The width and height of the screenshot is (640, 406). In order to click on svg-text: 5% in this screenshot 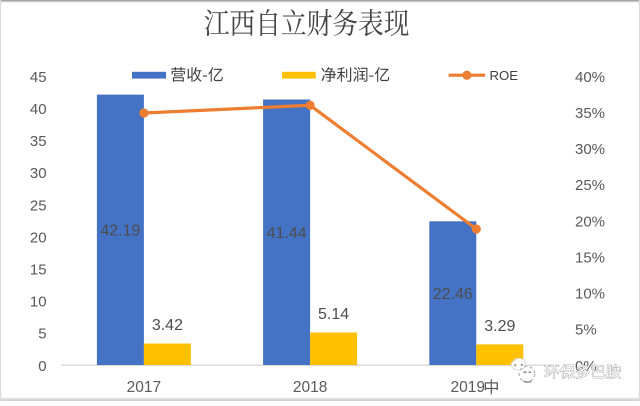, I will do `click(586, 330)`.